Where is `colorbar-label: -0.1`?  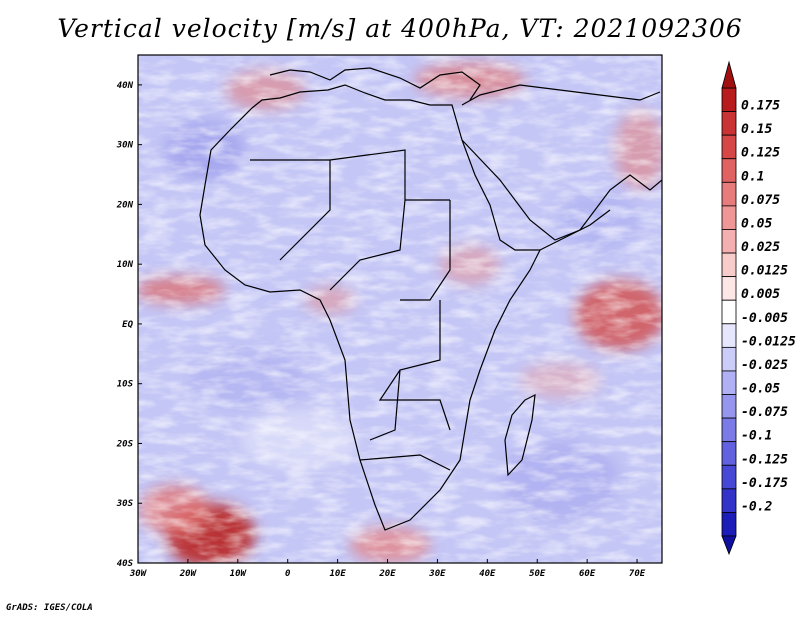
colorbar-label: -0.1 is located at coordinates (756, 436).